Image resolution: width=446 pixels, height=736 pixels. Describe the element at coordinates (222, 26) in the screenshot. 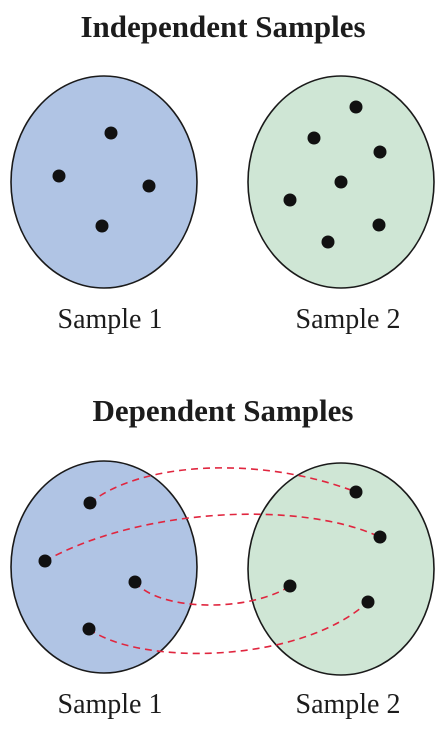

I see `independent-title: Independent Samples` at that location.